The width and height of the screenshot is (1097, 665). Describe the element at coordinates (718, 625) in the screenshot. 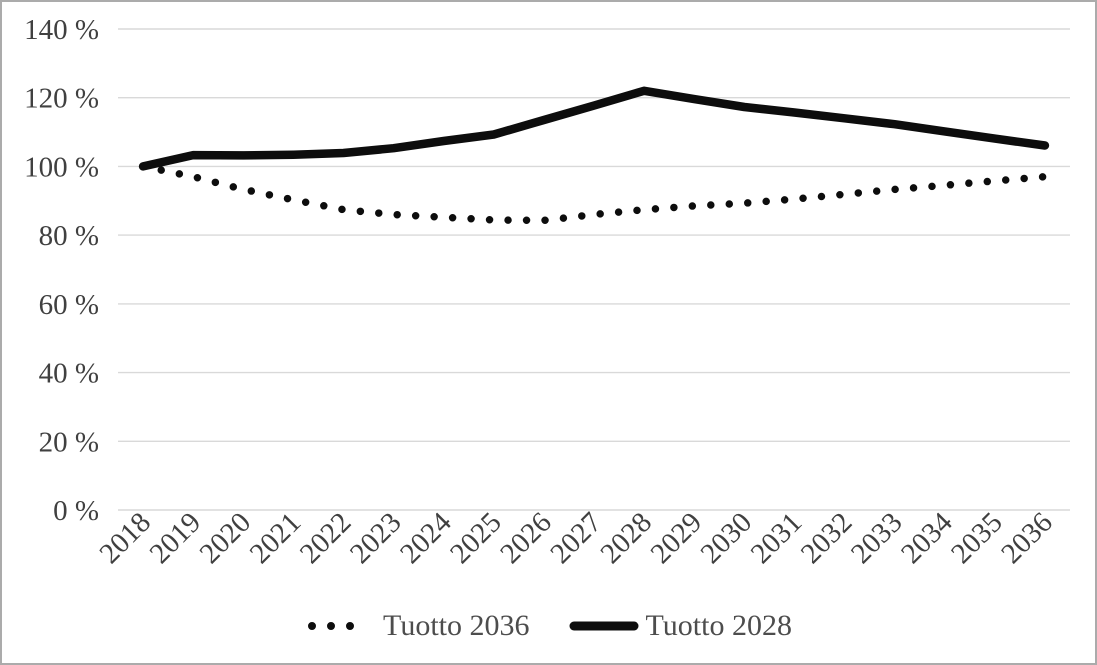

I see `legend-label-tuotto-2028: Tuotto 2028` at that location.